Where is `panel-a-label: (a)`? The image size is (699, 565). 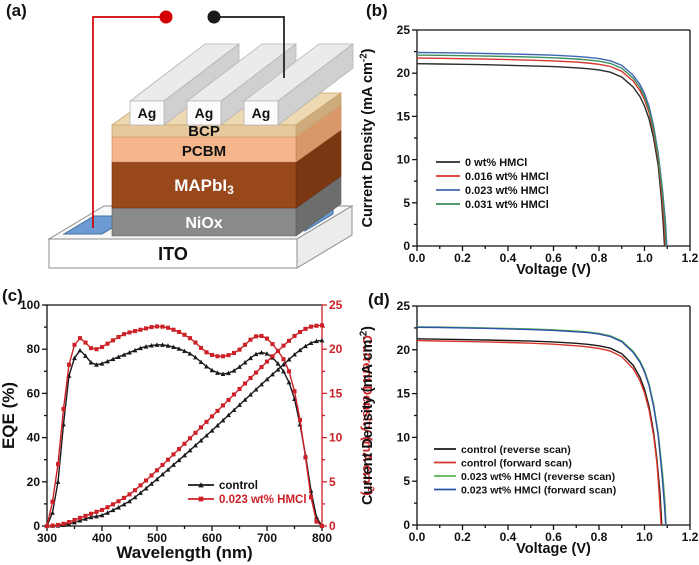
panel-a-label: (a) is located at coordinates (16, 10).